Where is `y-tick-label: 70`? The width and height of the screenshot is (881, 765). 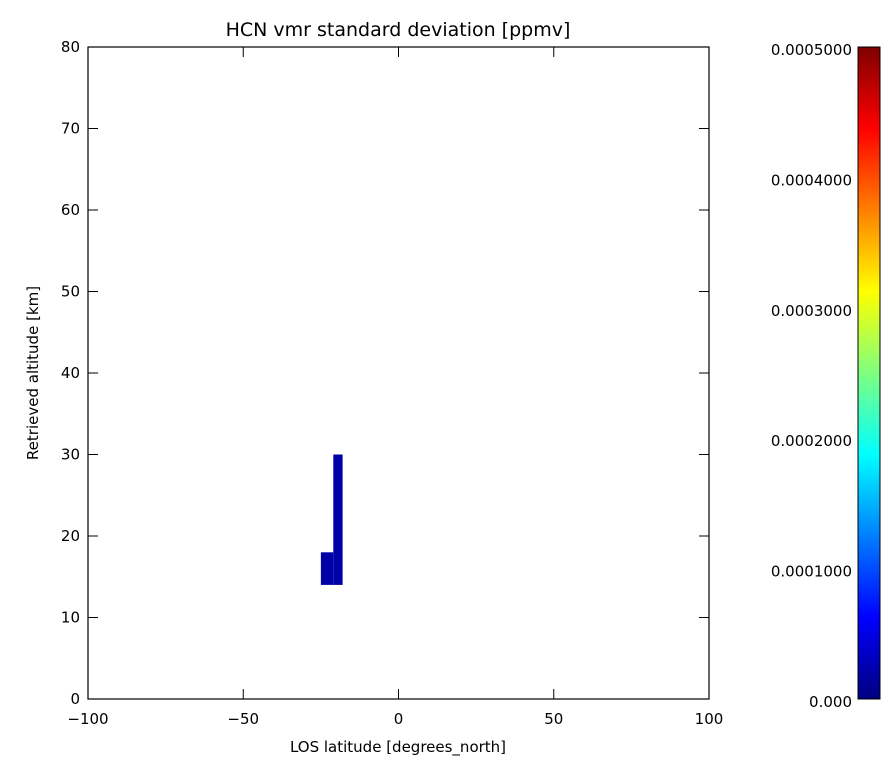 y-tick-label: 70 is located at coordinates (70, 129).